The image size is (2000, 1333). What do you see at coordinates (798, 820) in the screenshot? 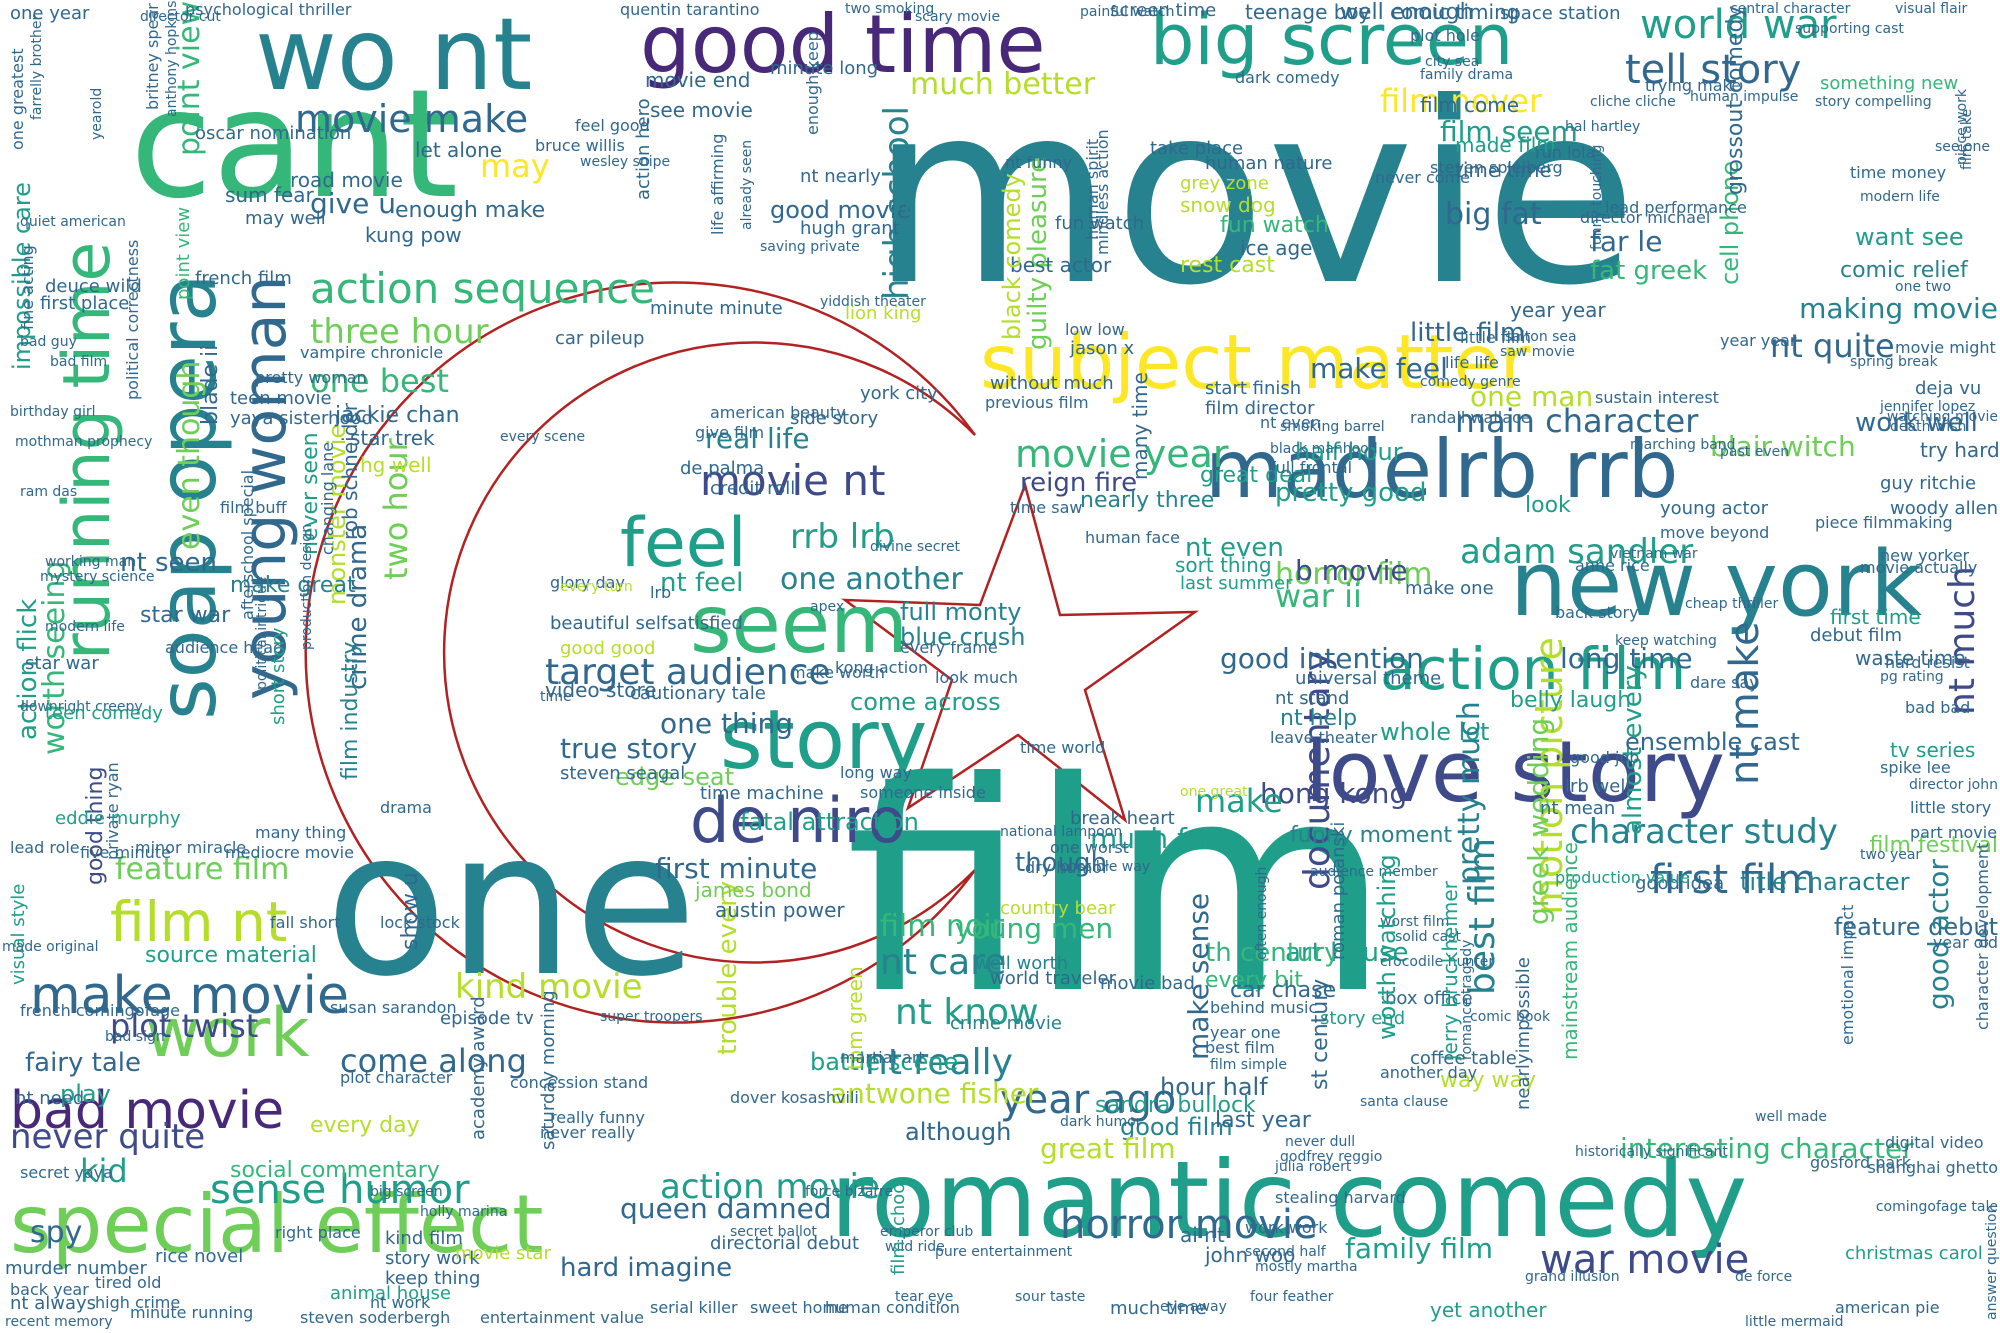
I see `word-18: de niro` at bounding box center [798, 820].